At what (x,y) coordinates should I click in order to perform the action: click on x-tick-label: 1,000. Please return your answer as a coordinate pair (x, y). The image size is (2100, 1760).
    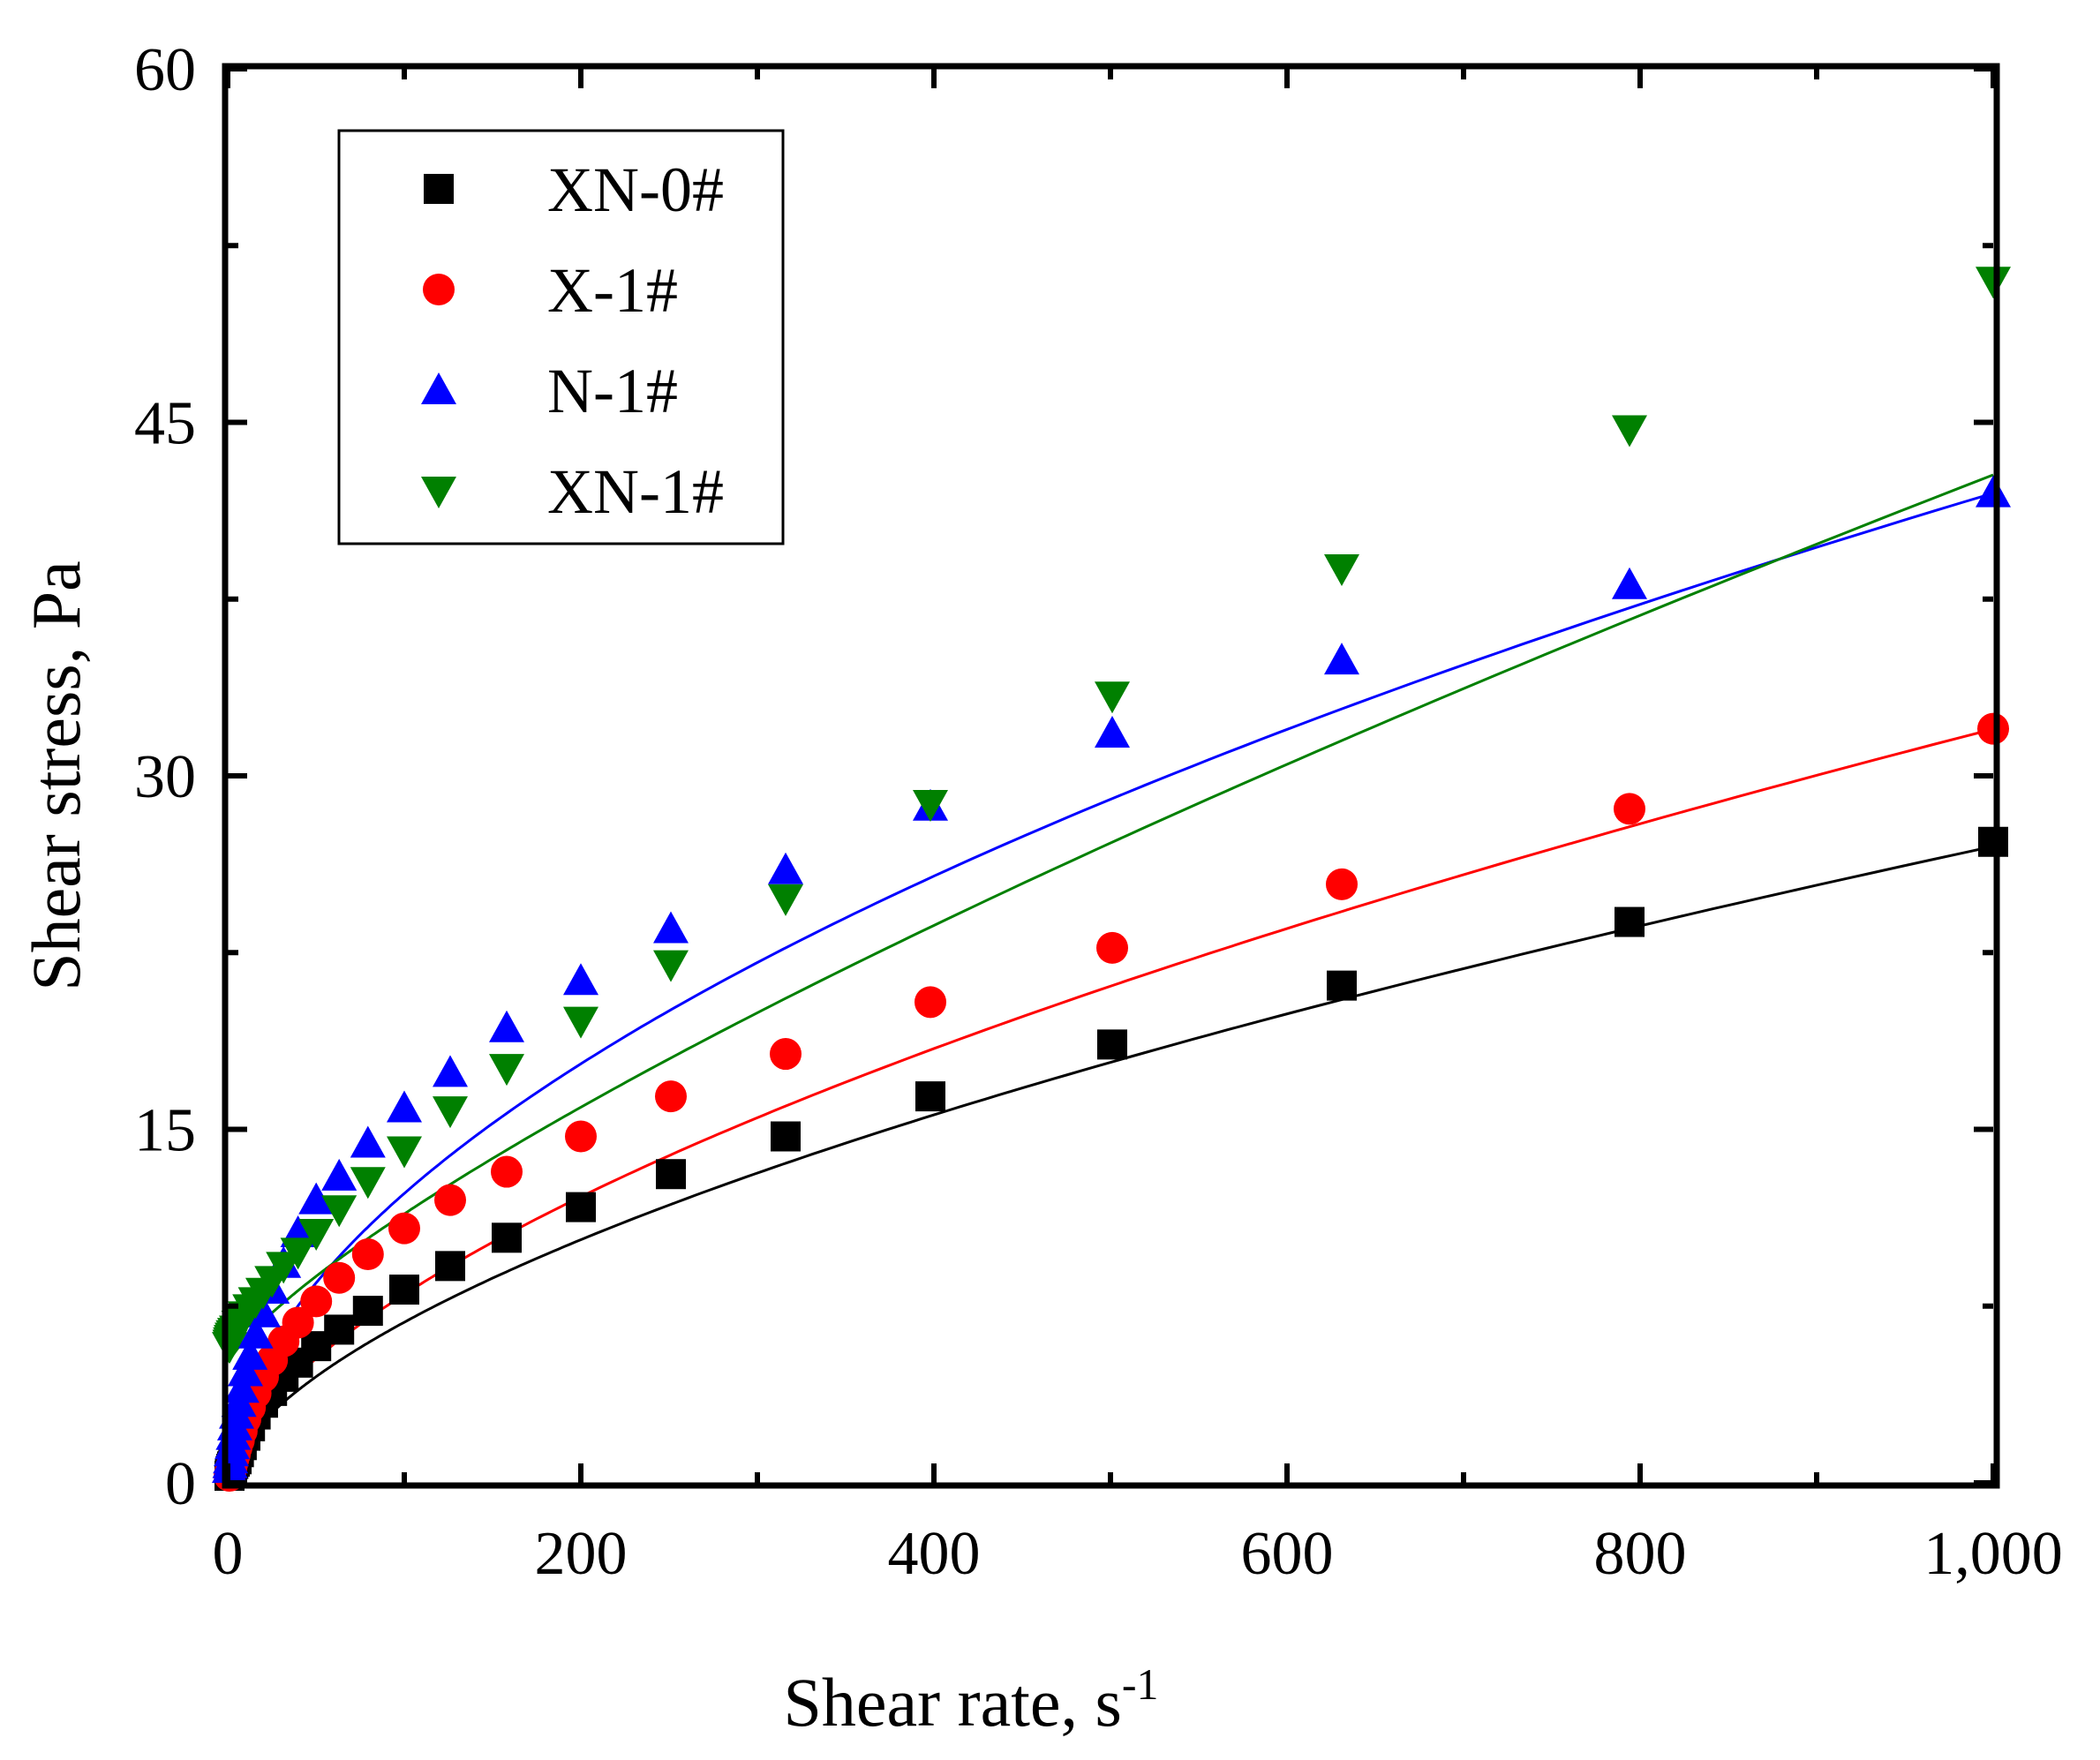
    Looking at the image, I should click on (1993, 1554).